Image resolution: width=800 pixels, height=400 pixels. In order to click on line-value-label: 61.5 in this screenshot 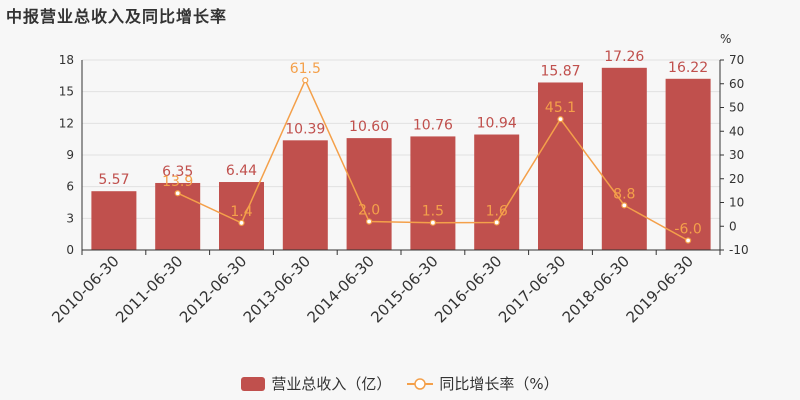, I will do `click(305, 69)`.